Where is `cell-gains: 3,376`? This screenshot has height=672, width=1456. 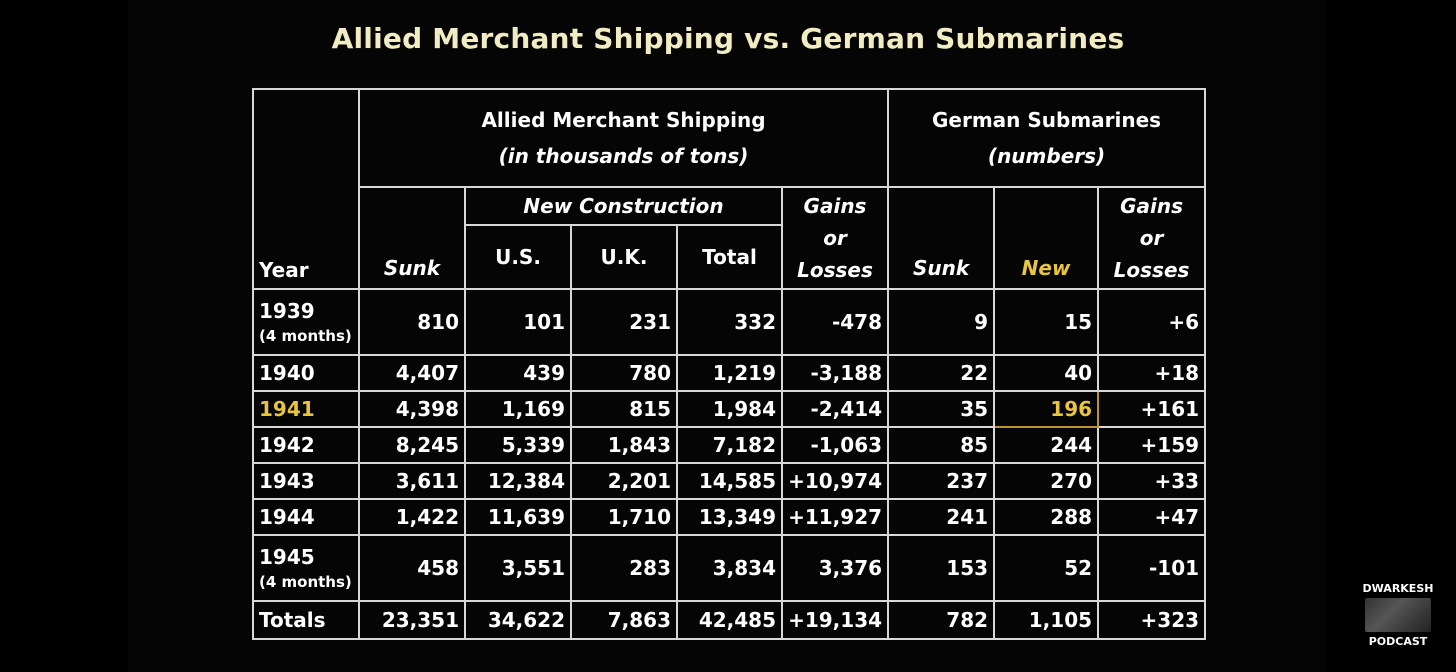
cell-gains: 3,376 is located at coordinates (835, 568).